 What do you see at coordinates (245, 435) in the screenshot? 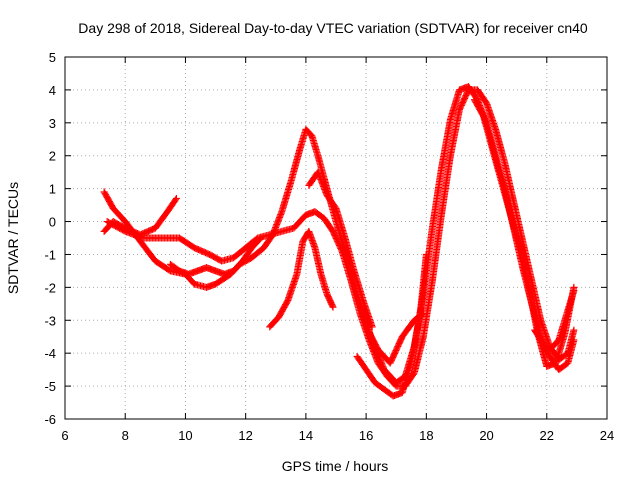
I see `x-tick-label: 12` at bounding box center [245, 435].